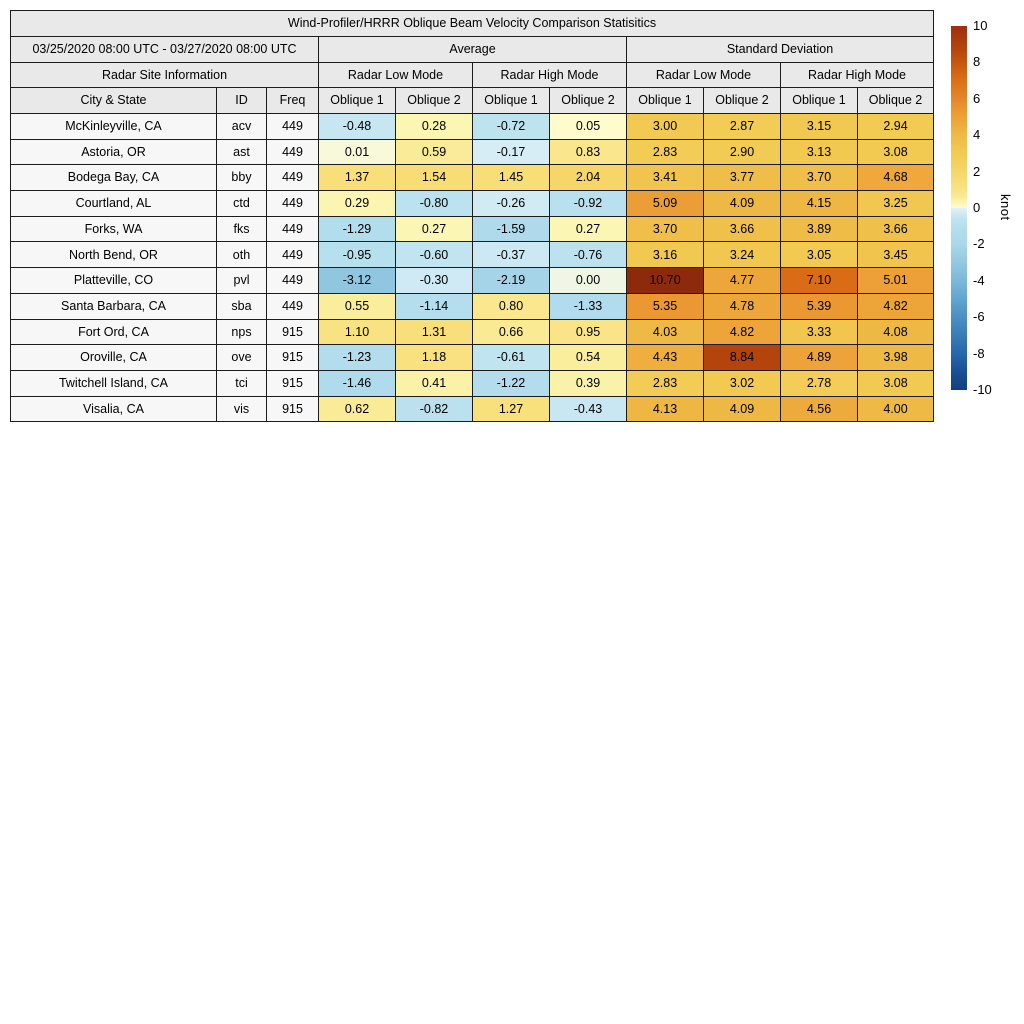 This screenshot has height=1024, width=1024. I want to click on value-cell: 0.59, so click(434, 152).